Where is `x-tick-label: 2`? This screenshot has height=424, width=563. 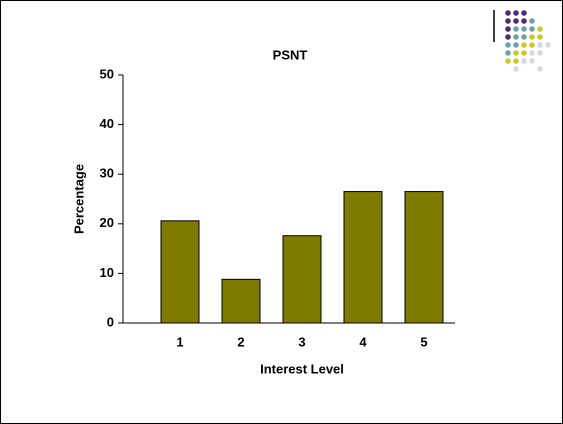 x-tick-label: 2 is located at coordinates (240, 341).